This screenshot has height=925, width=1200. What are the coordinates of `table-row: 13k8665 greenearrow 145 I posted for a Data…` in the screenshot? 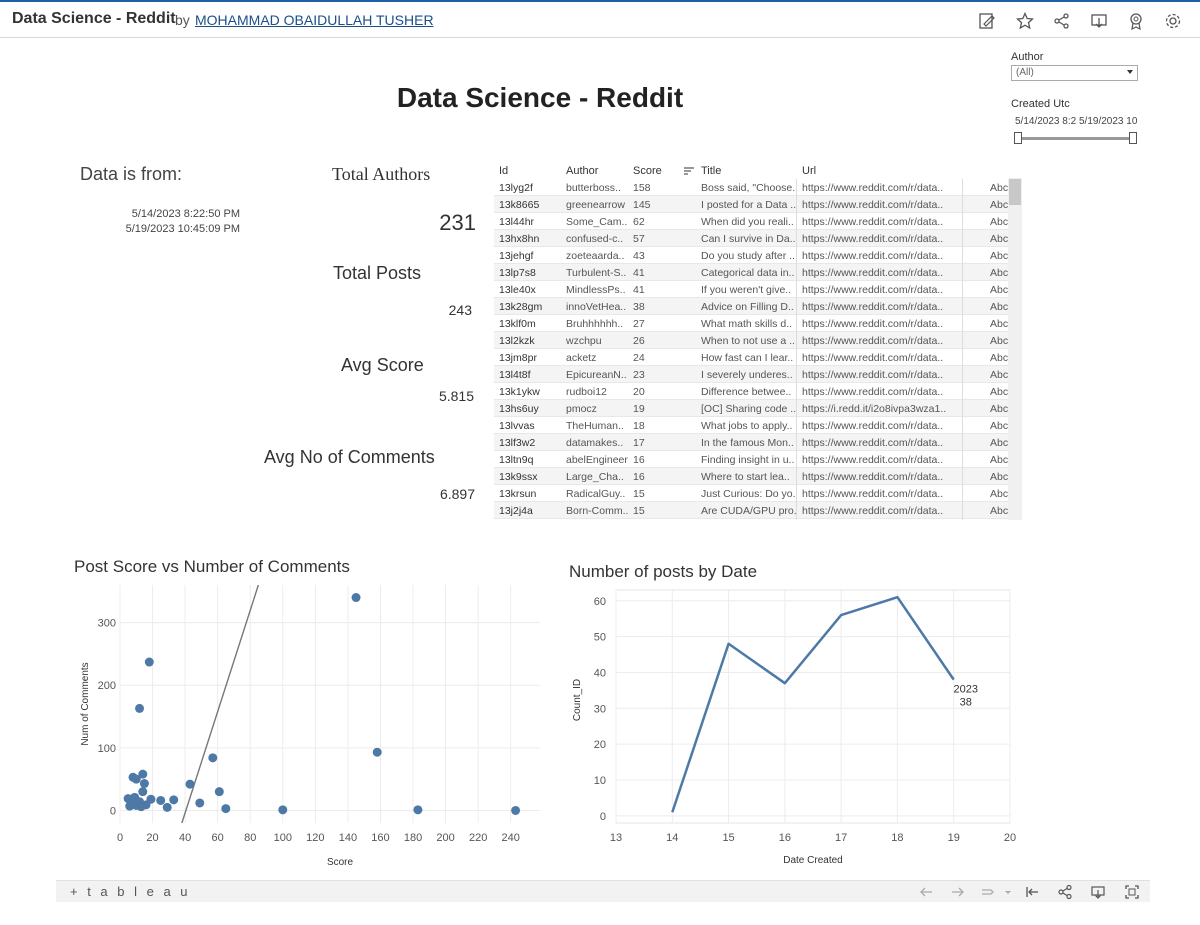 It's located at (751, 204).